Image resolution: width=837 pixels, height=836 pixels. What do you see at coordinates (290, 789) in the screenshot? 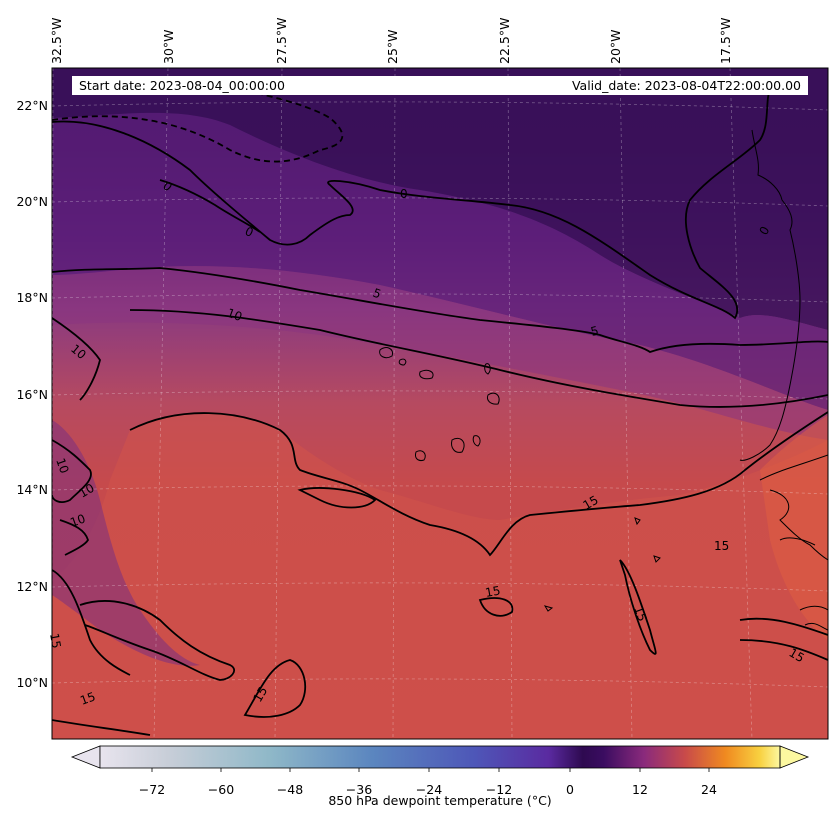
I see `colorbar-tick-label: −48` at bounding box center [290, 789].